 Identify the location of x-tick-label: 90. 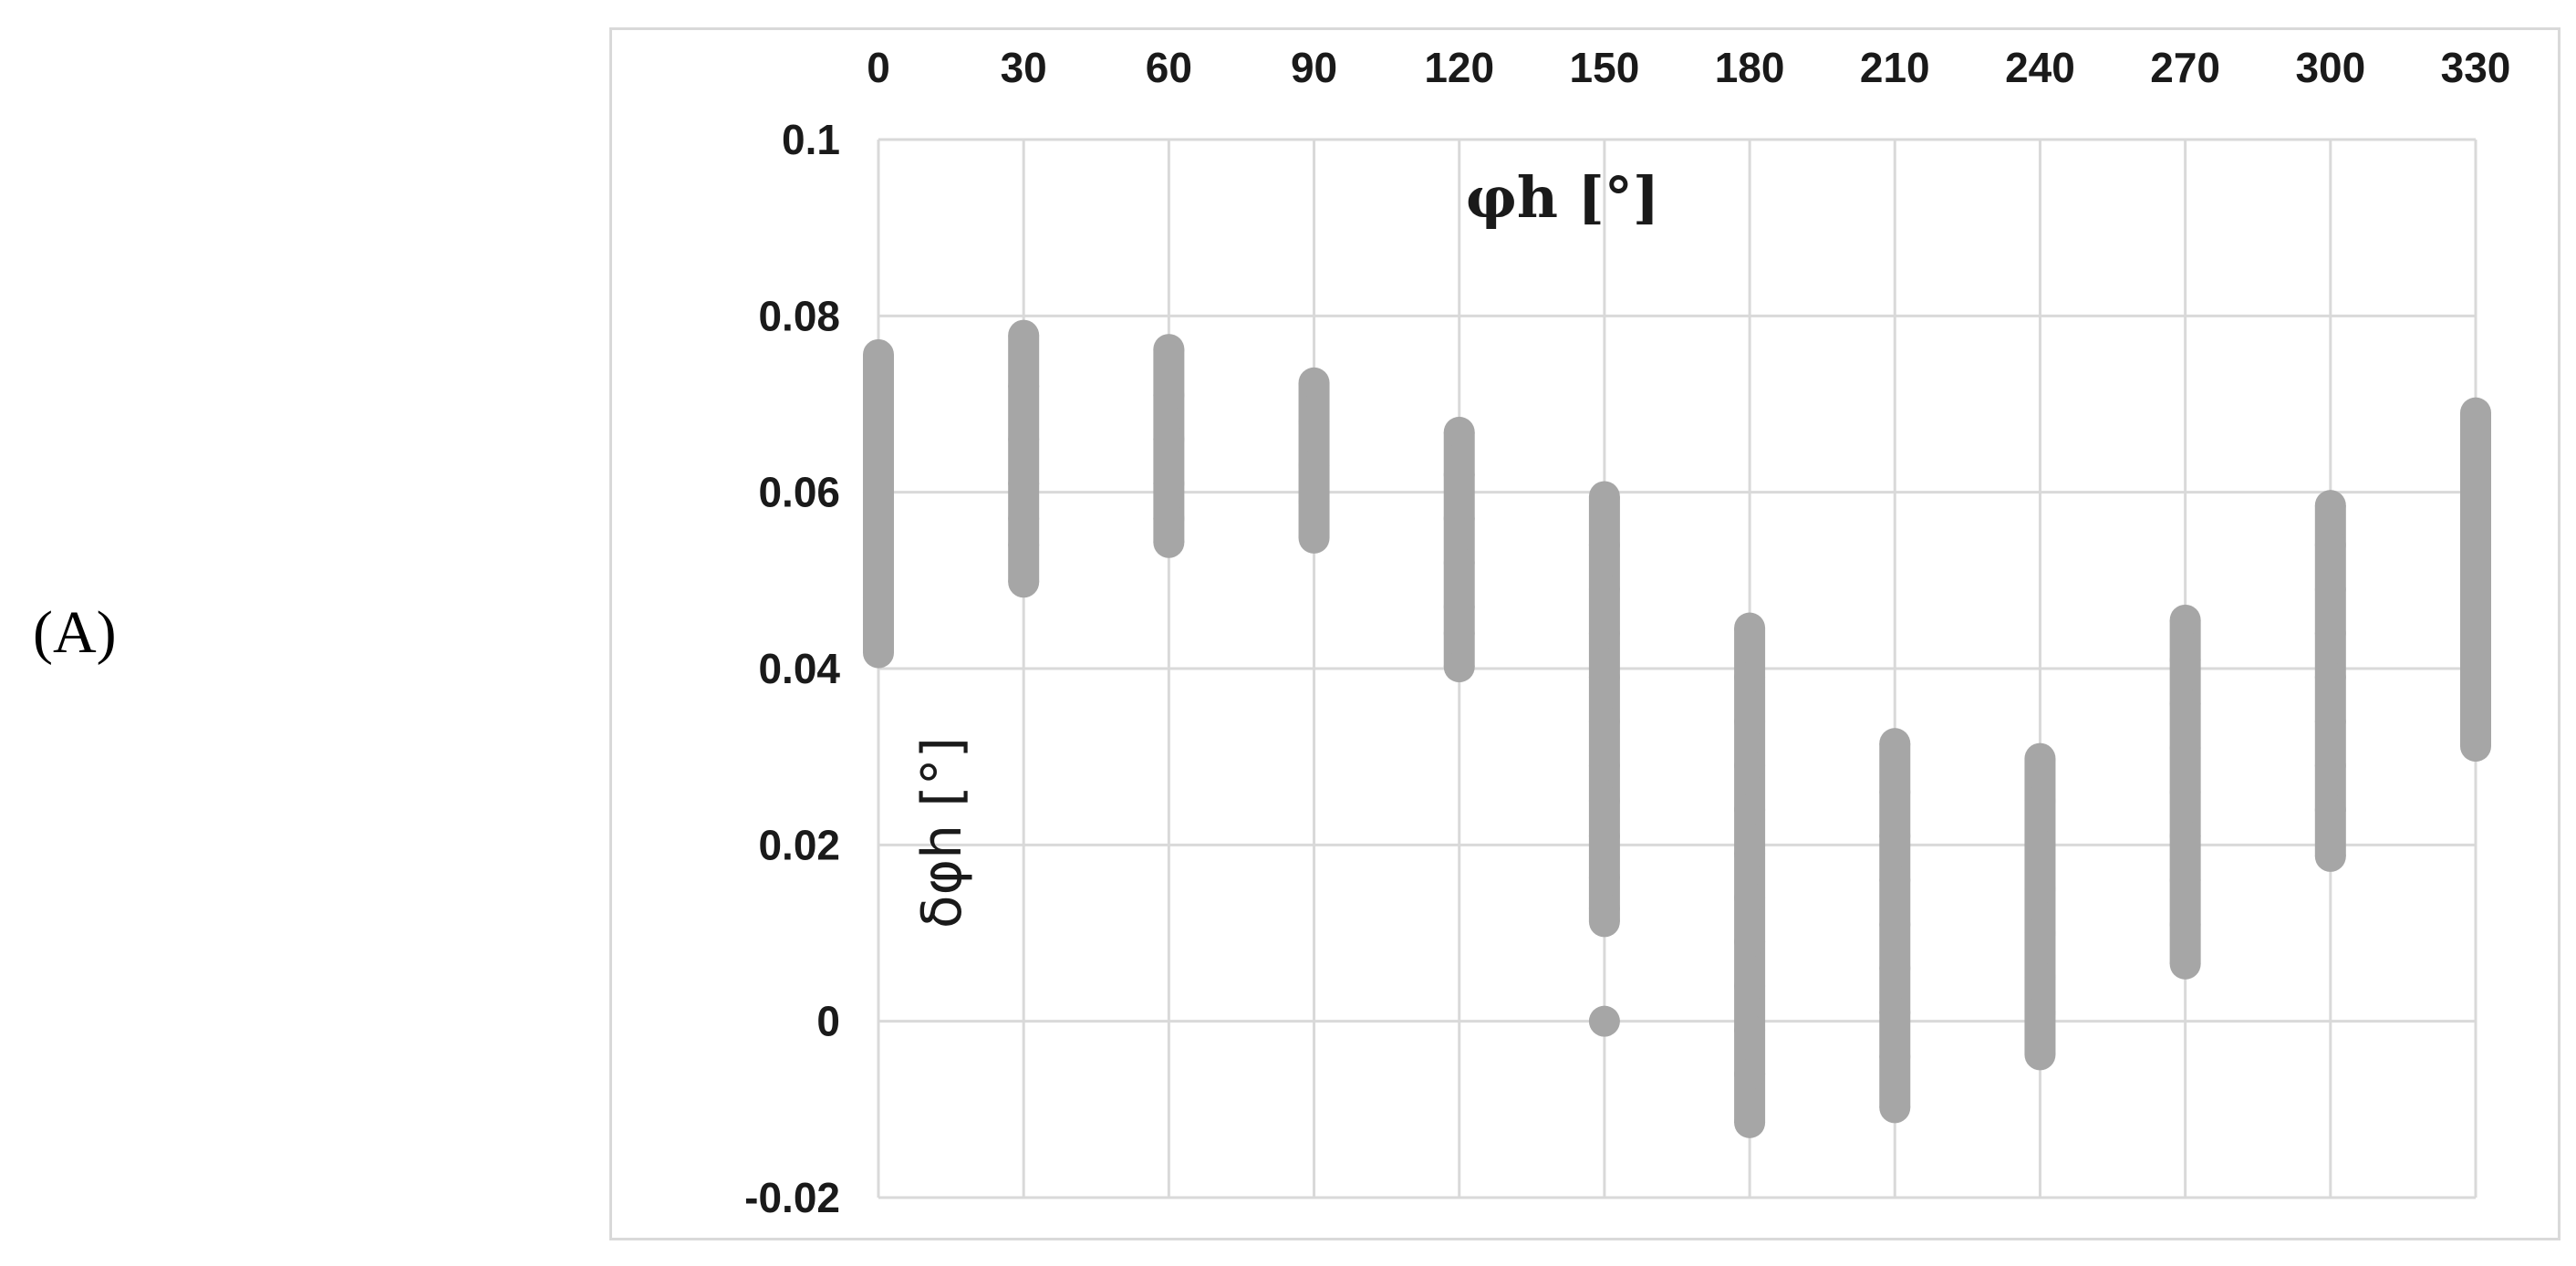
(1314, 67).